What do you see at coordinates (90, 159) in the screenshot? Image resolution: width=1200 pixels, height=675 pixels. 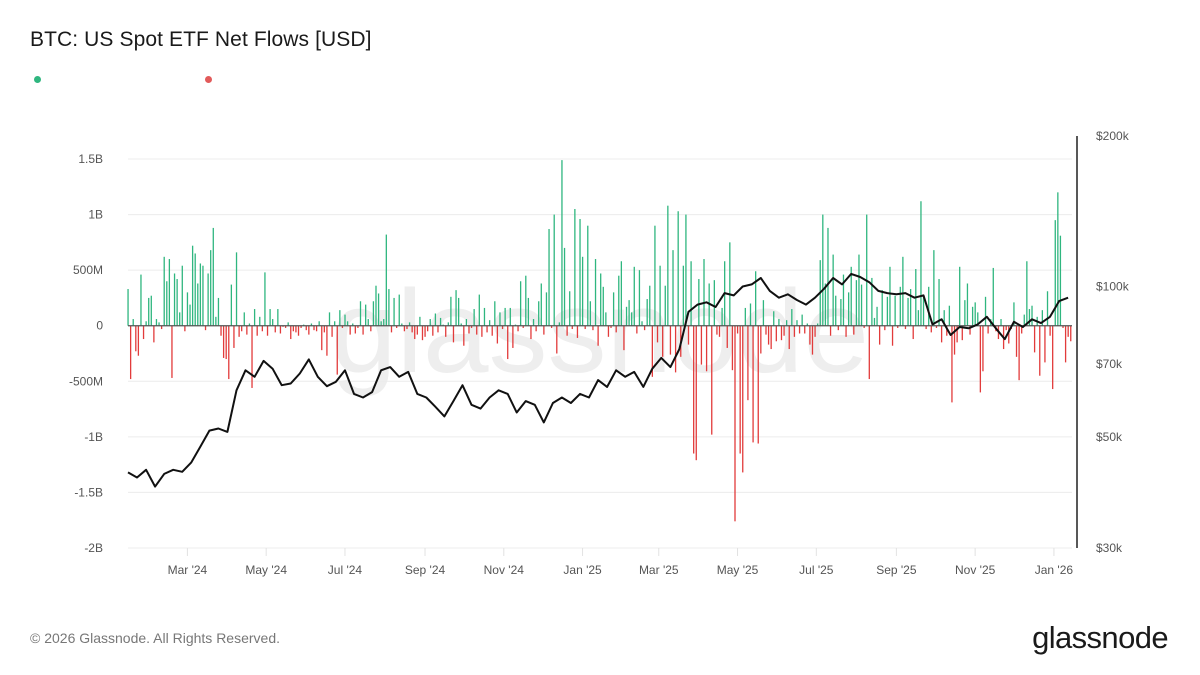 I see `y-tick-label: 1.5B` at bounding box center [90, 159].